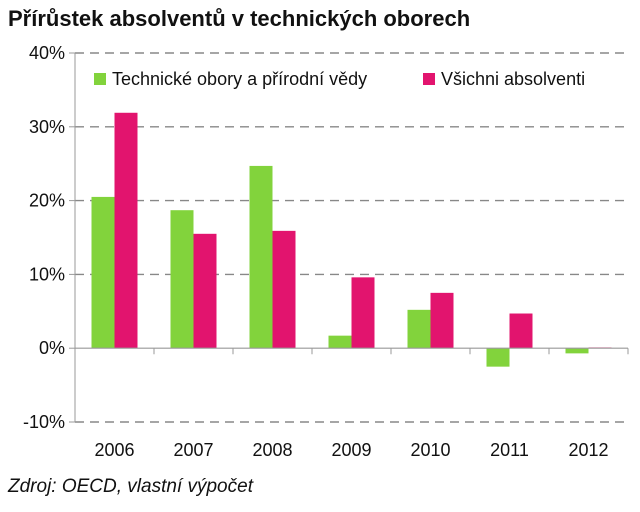  I want to click on legend-label: Všichni absolventi, so click(513, 79).